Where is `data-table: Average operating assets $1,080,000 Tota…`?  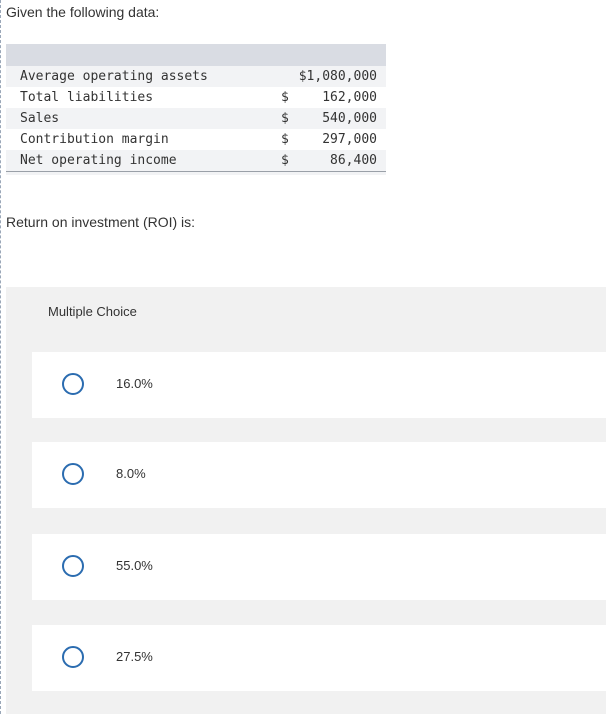
data-table: Average operating assets $1,080,000 Tota… is located at coordinates (196, 109).